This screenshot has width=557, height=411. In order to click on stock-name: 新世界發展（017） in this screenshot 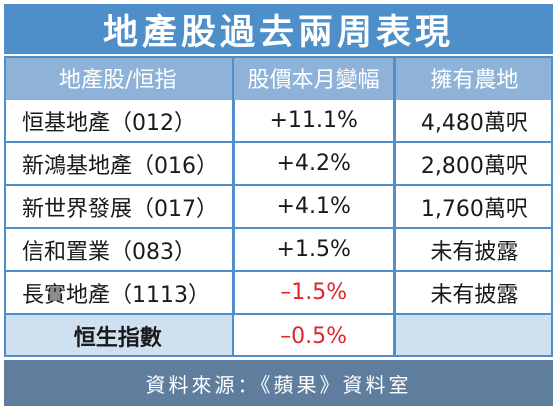, I will do `click(120, 209)`.